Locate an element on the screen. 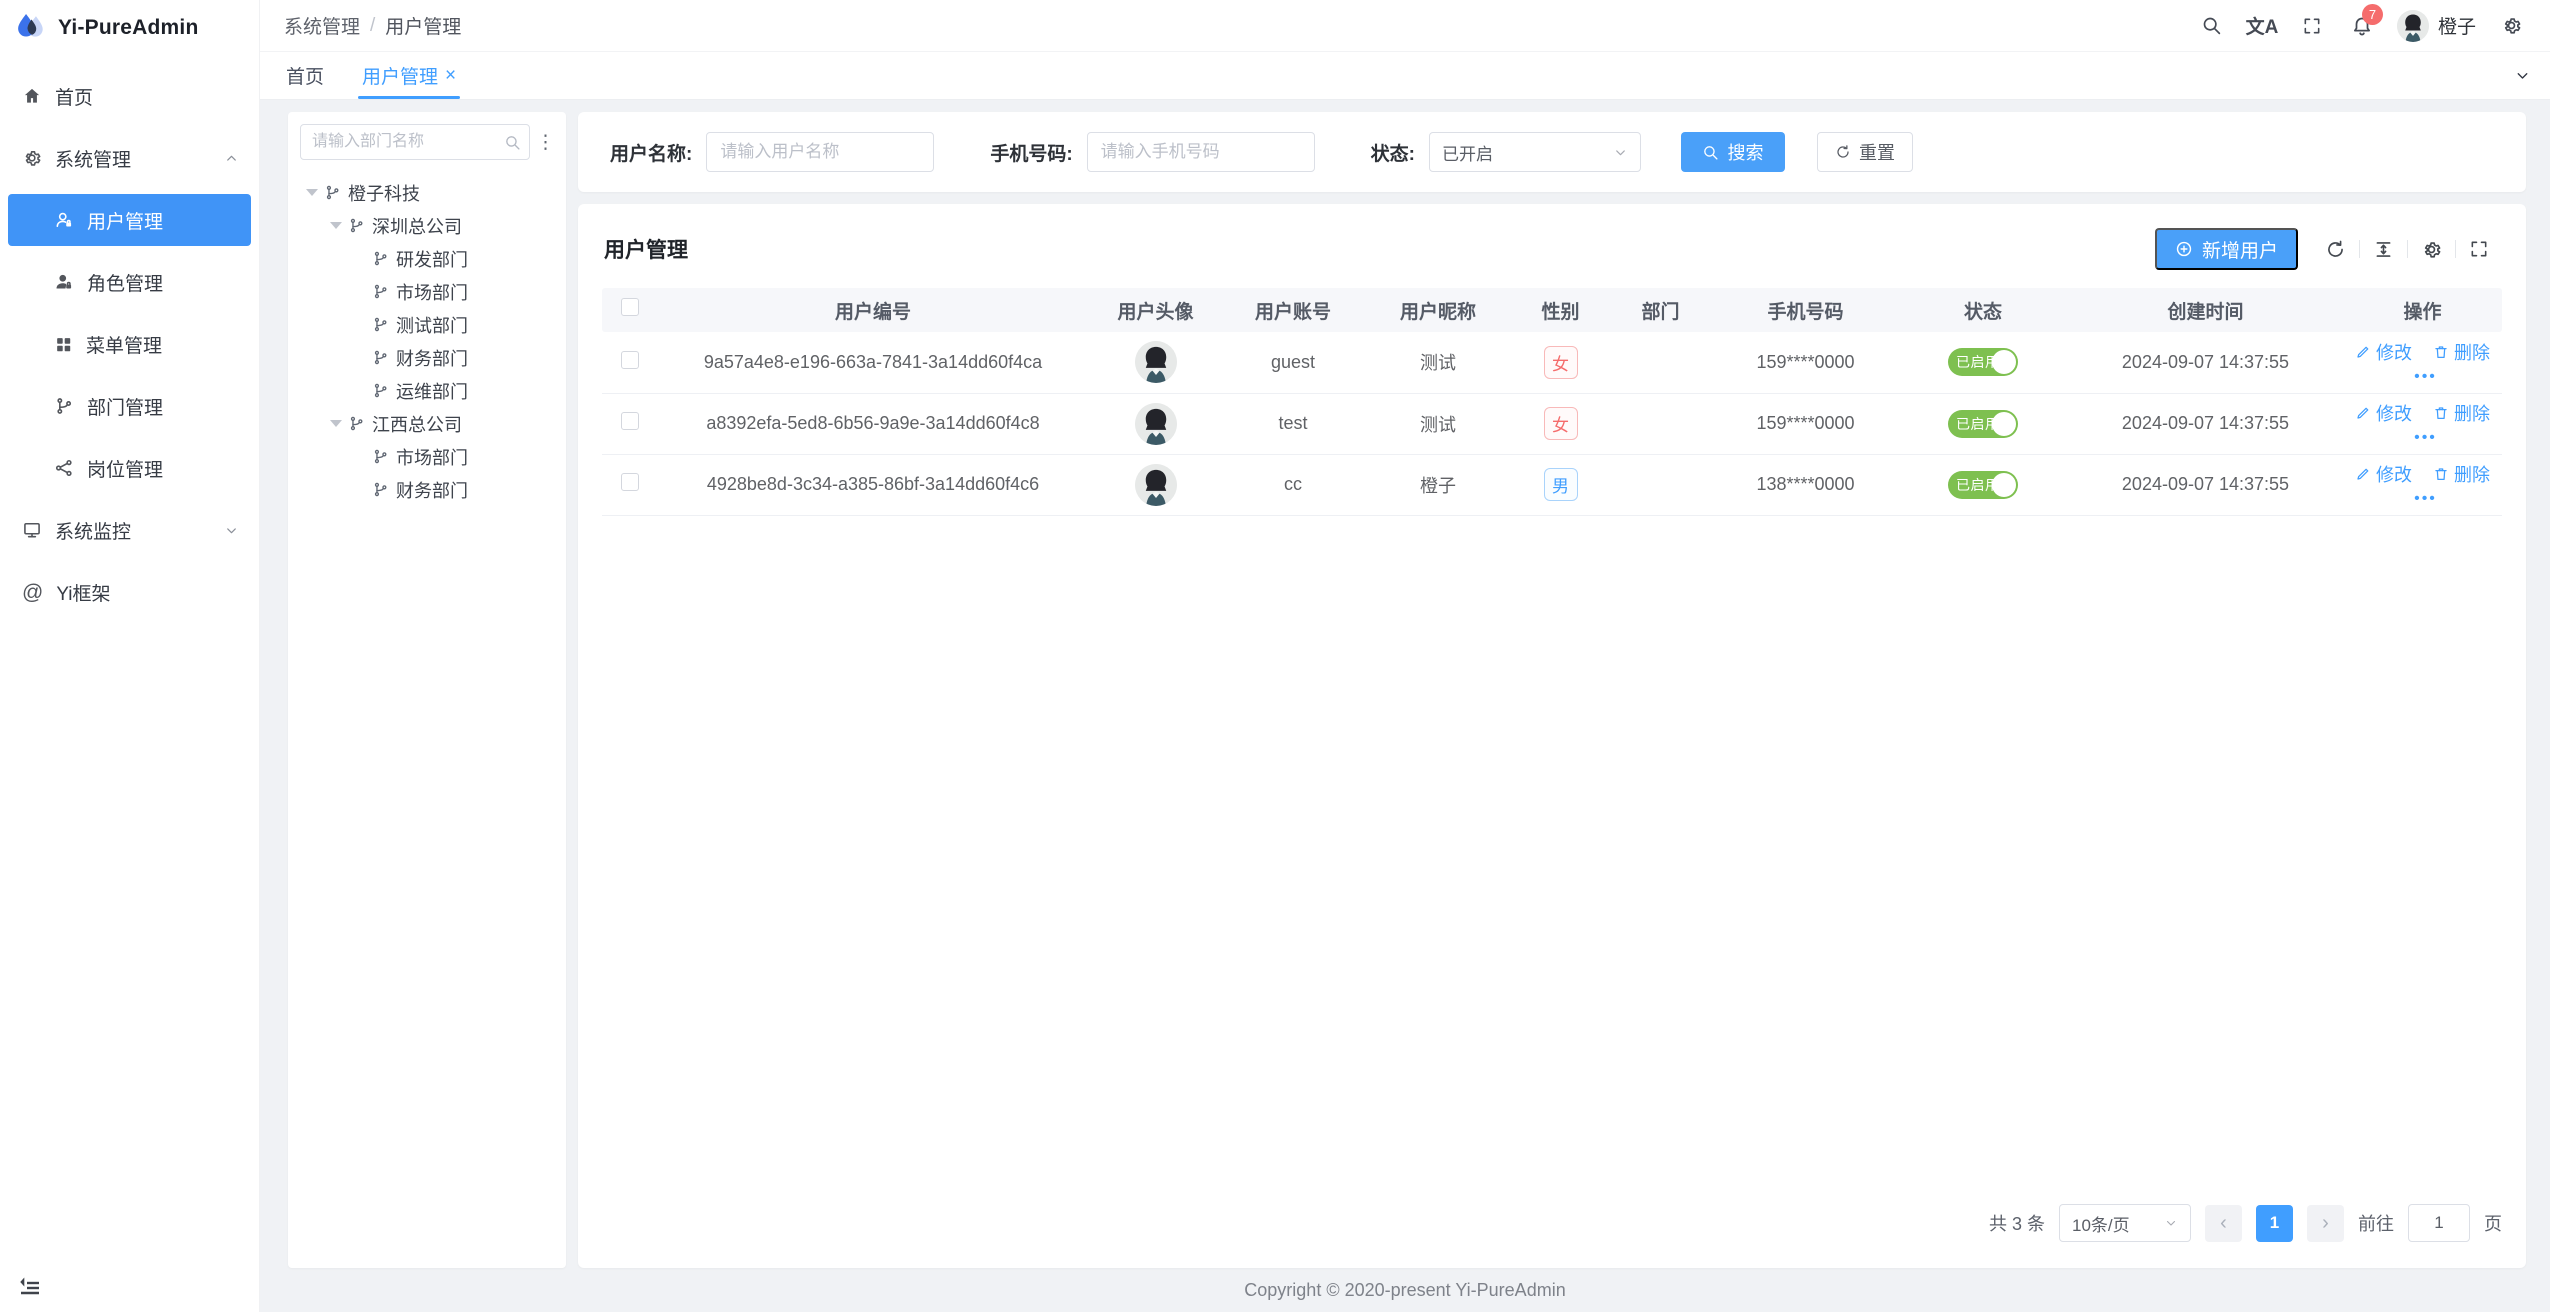  page-size-select: 10条/页 is located at coordinates (2125, 1223).